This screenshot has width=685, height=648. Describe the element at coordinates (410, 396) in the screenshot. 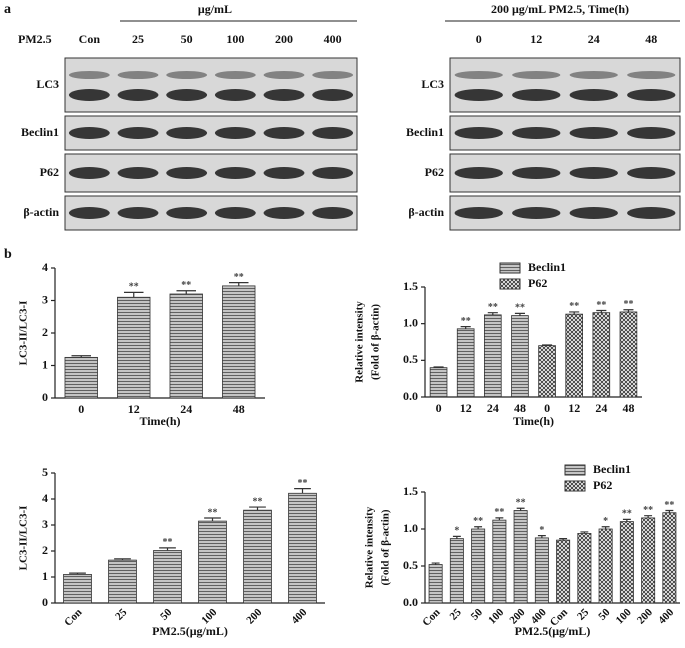

I see `y-tick-label: 0.0` at that location.